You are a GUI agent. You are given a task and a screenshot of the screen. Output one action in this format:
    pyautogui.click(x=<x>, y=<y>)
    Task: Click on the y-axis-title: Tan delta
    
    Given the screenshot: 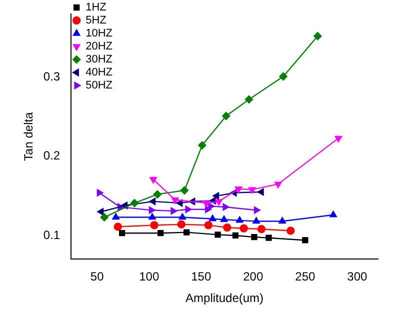 What is the action you would take?
    pyautogui.click(x=29, y=136)
    